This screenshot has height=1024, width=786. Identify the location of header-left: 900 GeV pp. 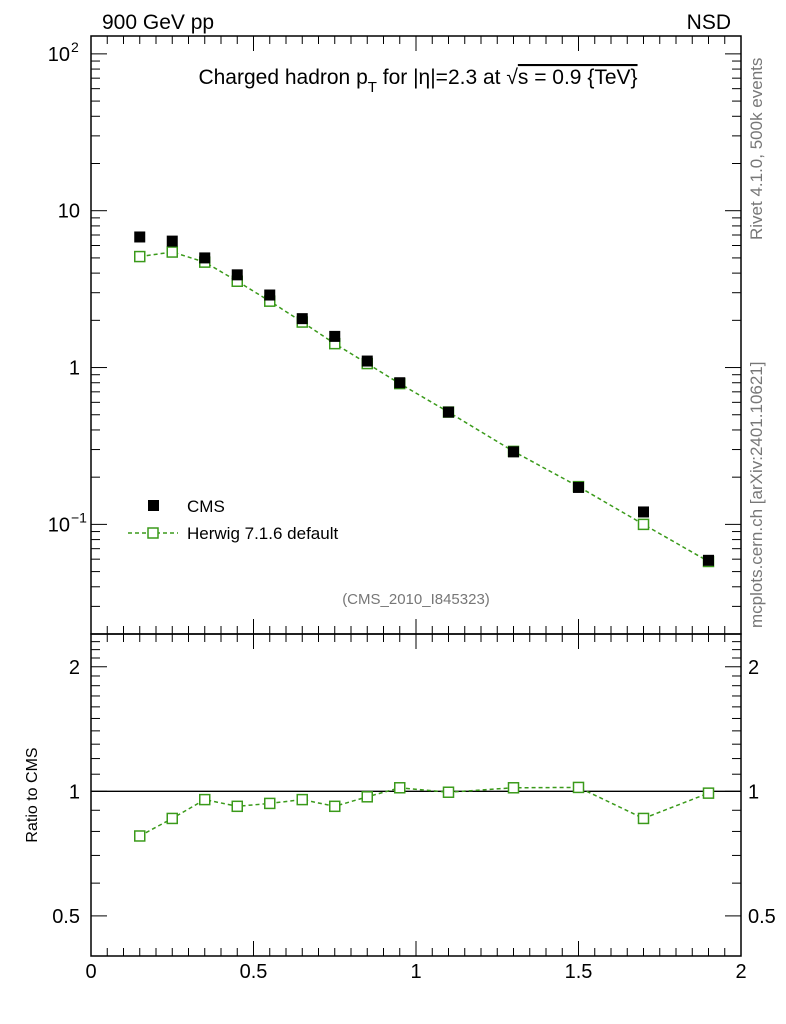
(158, 22).